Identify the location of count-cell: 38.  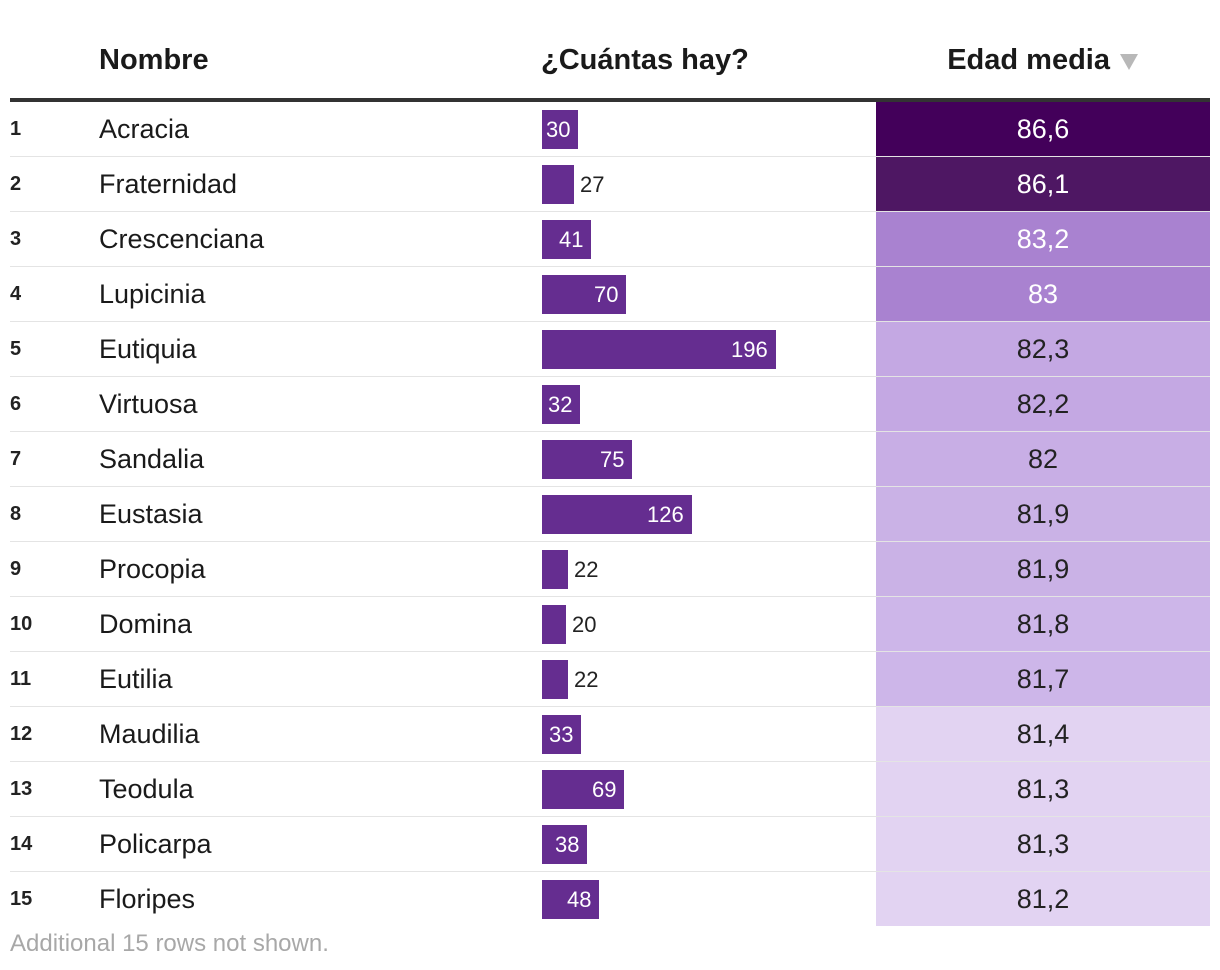
(707, 844).